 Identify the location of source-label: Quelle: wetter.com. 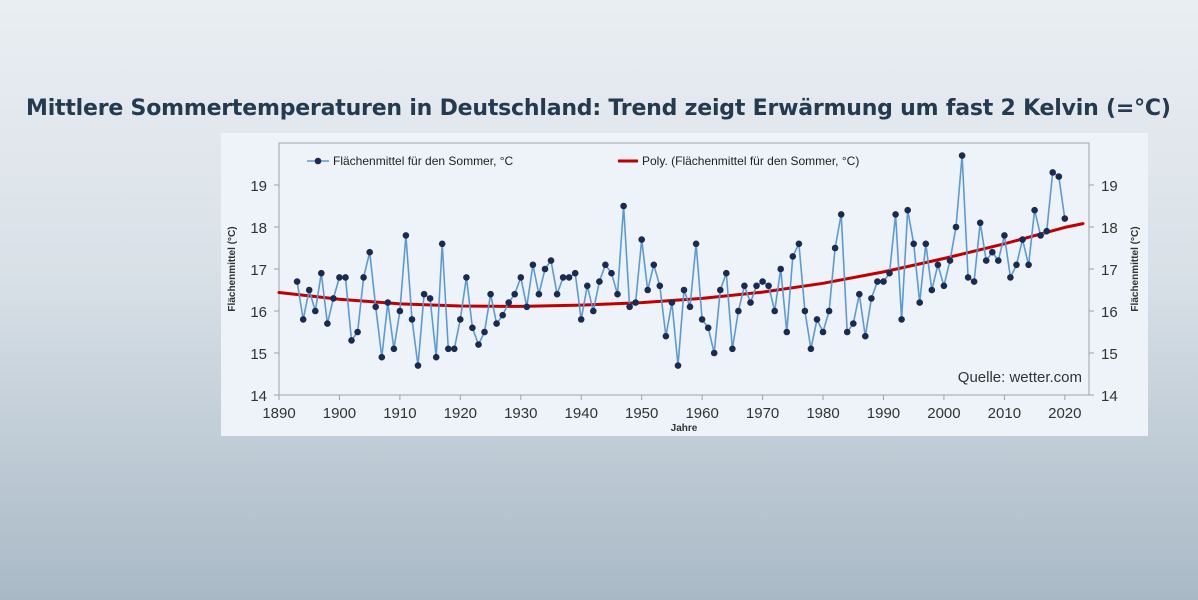
(1020, 377).